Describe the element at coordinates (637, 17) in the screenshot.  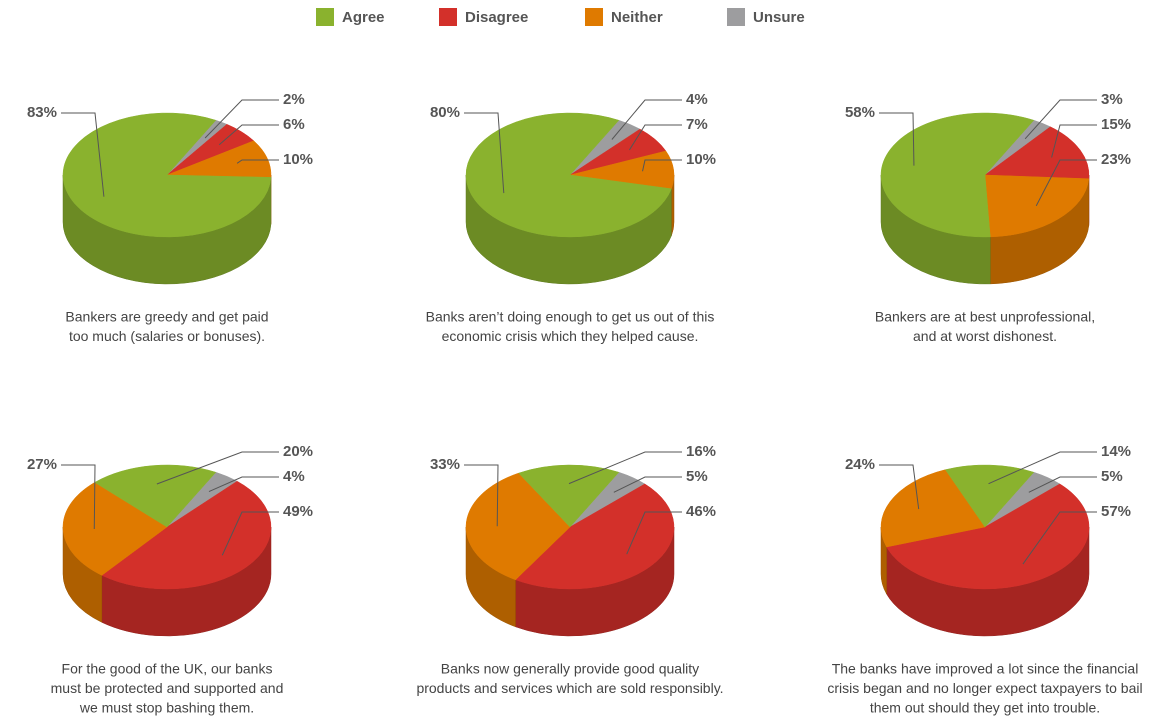
I see `legend-label: Neither` at that location.